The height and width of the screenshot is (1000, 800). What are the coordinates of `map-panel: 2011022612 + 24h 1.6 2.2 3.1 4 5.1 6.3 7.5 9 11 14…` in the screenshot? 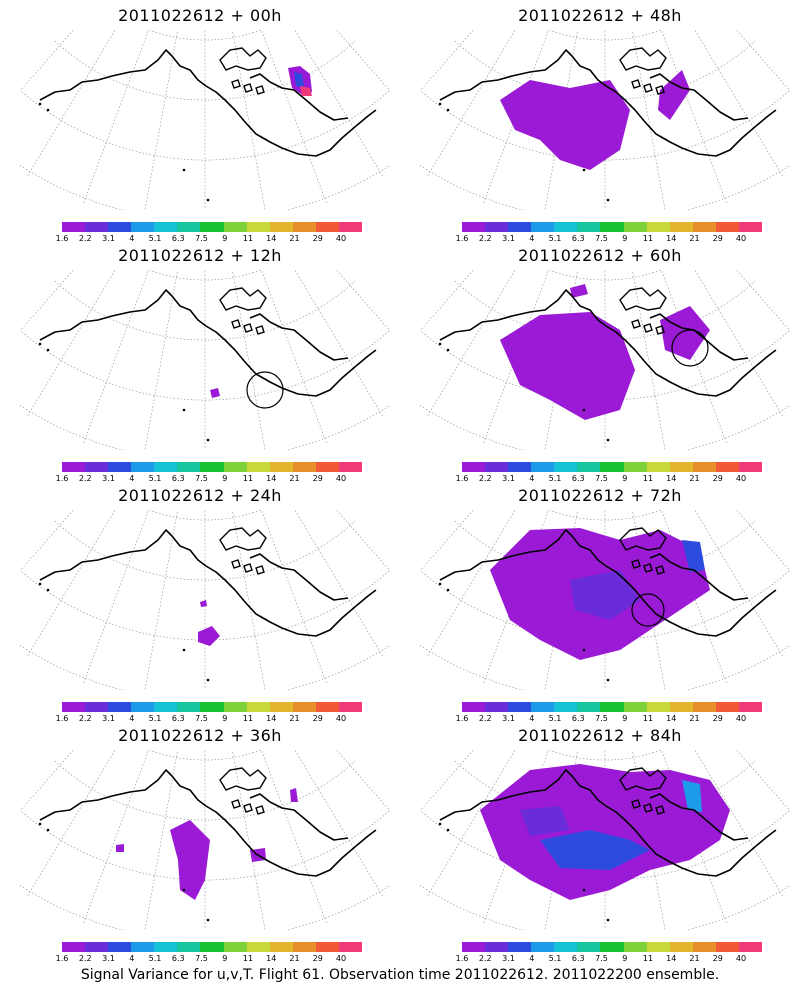 It's located at (200, 601).